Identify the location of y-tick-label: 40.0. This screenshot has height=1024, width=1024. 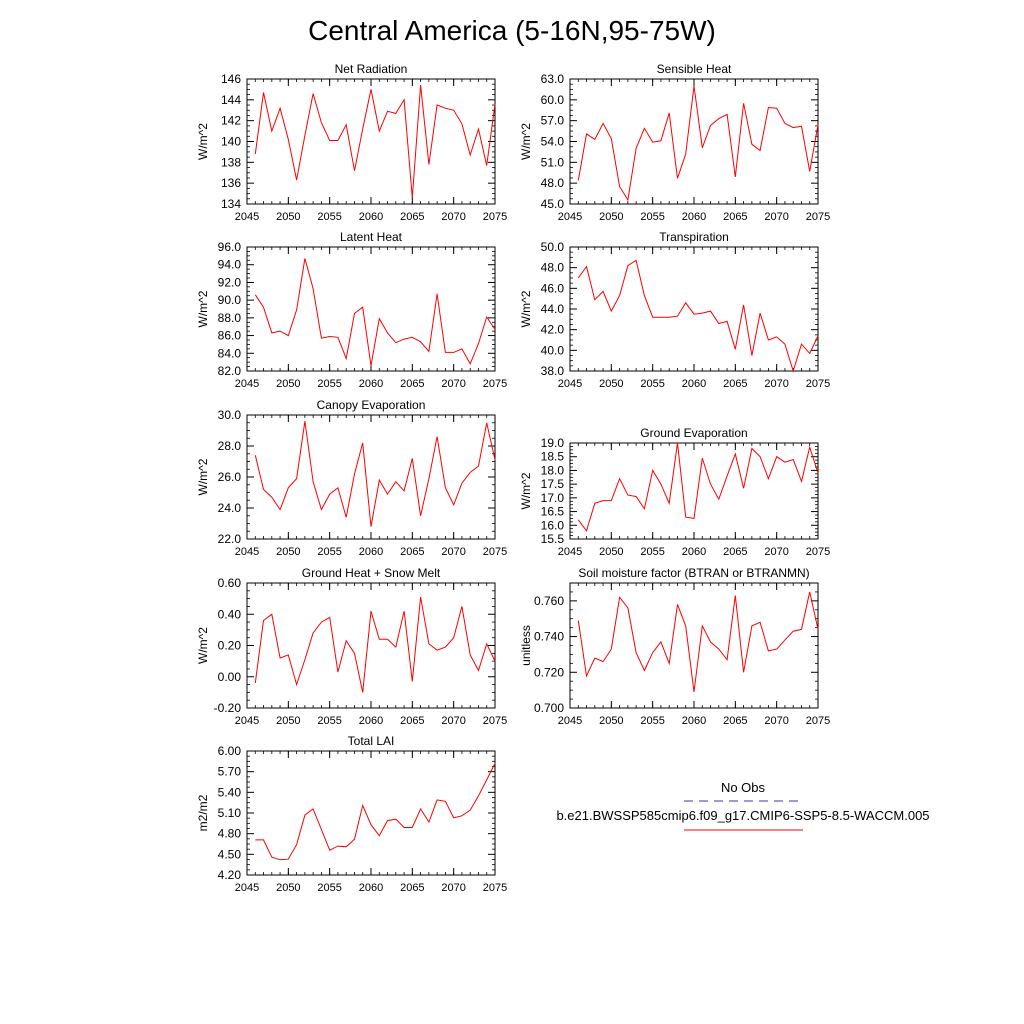
(553, 350).